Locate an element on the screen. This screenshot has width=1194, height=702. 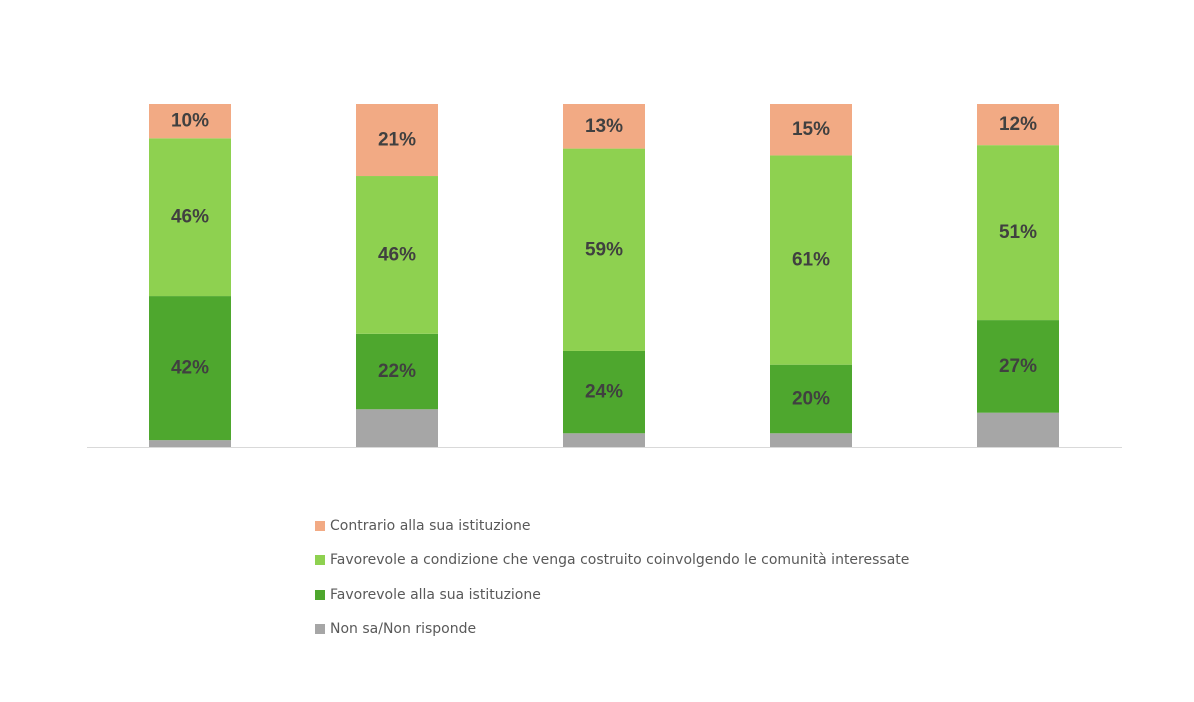
data-label: 51% is located at coordinates (1018, 232).